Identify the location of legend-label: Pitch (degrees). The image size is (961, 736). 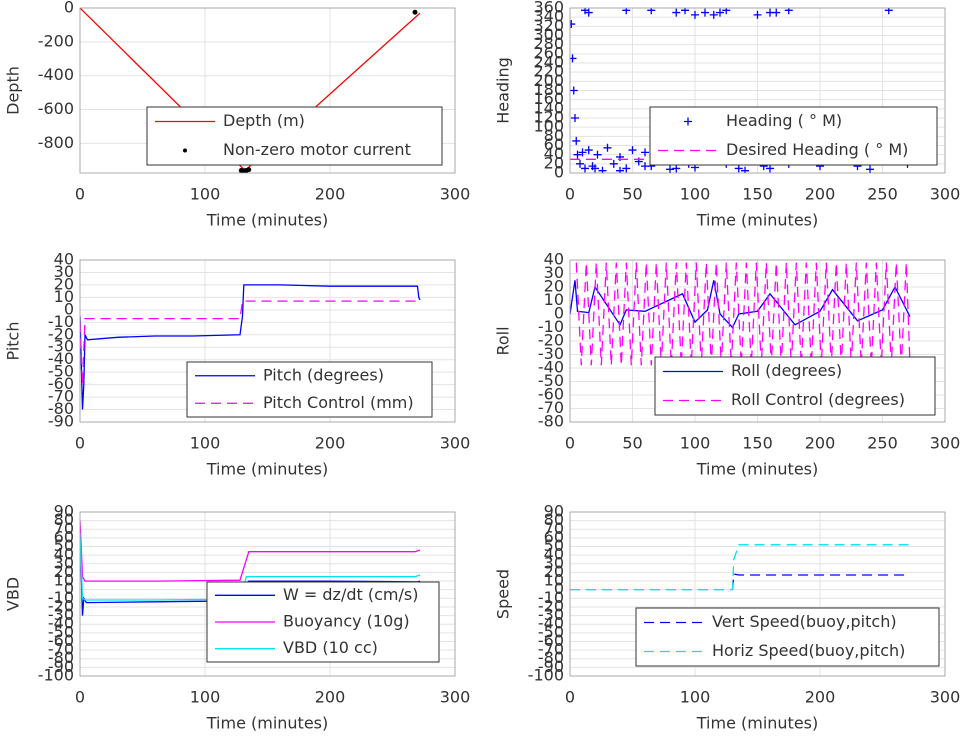
(323, 374).